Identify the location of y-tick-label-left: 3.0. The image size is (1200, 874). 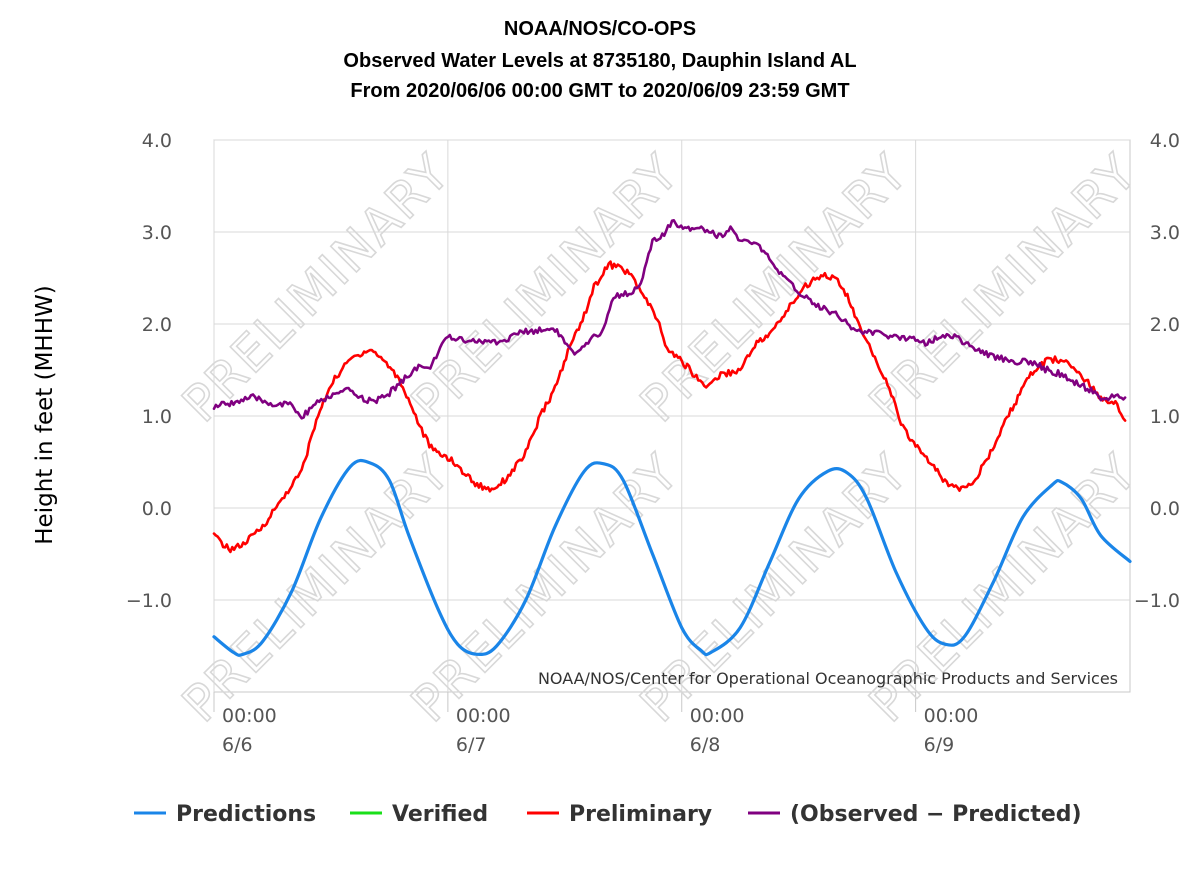
(157, 233).